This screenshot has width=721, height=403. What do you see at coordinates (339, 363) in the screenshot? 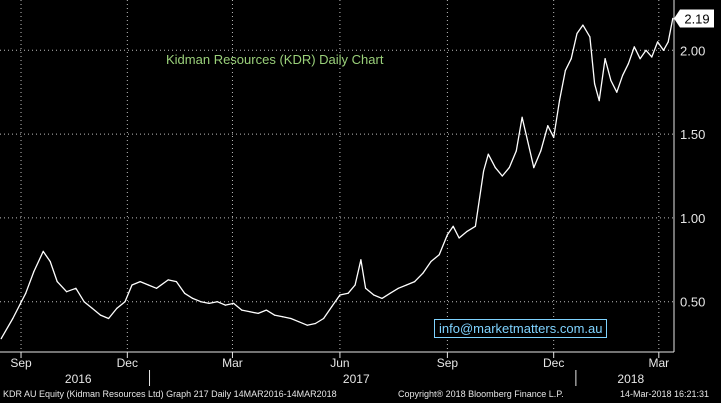
I see `x-tick-label: Jun` at bounding box center [339, 363].